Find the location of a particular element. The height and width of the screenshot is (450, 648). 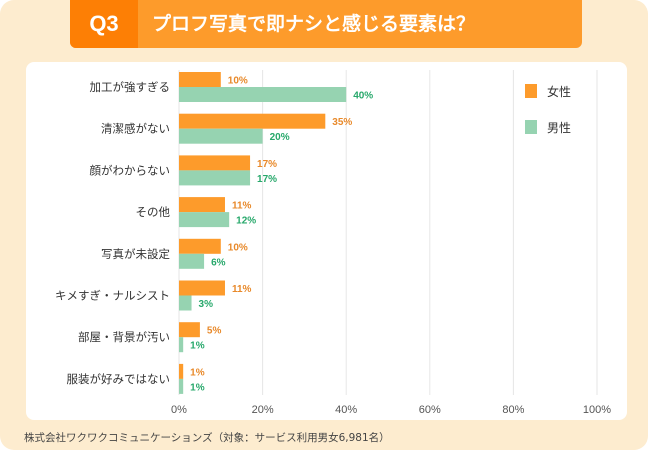

x-tick-label: 0% is located at coordinates (179, 410).